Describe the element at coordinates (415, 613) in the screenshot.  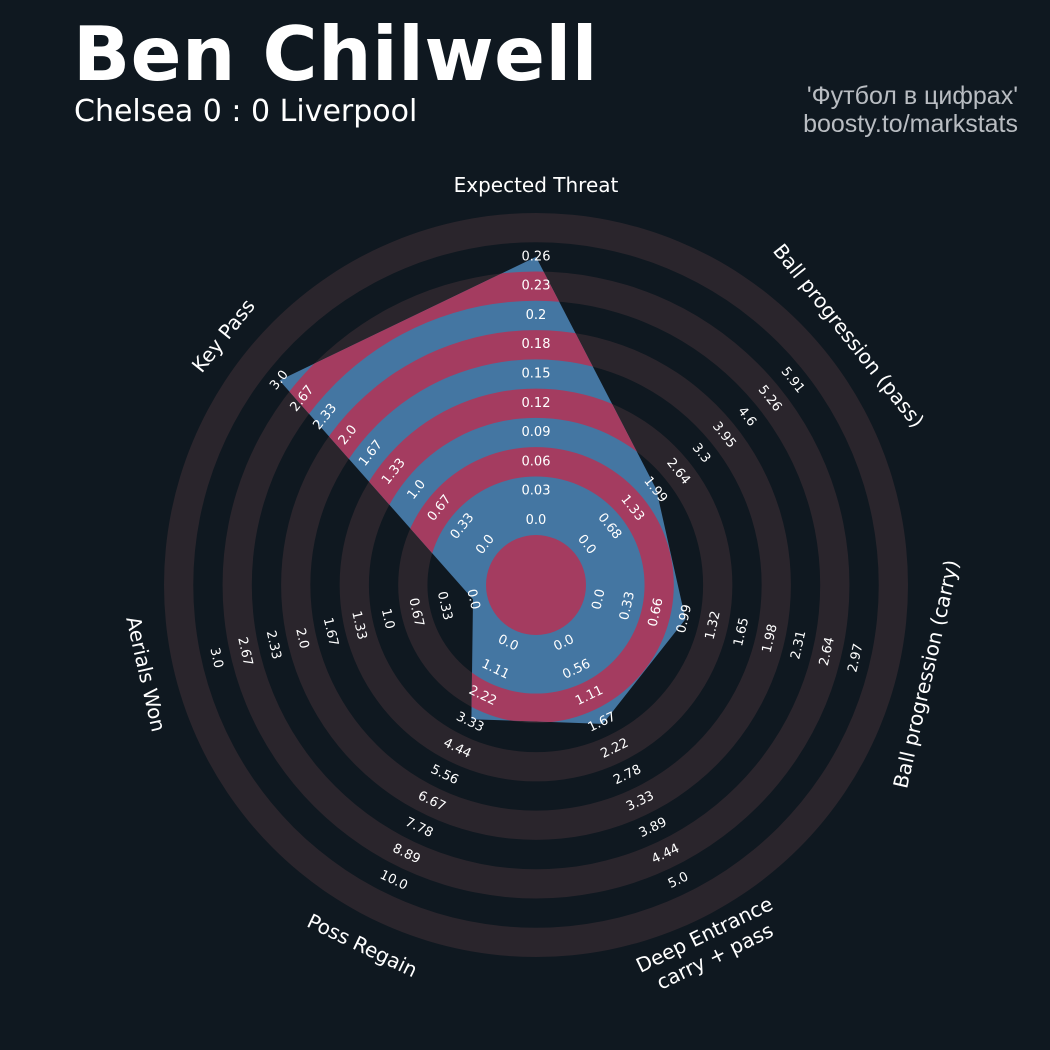
I see `axis-tick-label: 0.67` at that location.